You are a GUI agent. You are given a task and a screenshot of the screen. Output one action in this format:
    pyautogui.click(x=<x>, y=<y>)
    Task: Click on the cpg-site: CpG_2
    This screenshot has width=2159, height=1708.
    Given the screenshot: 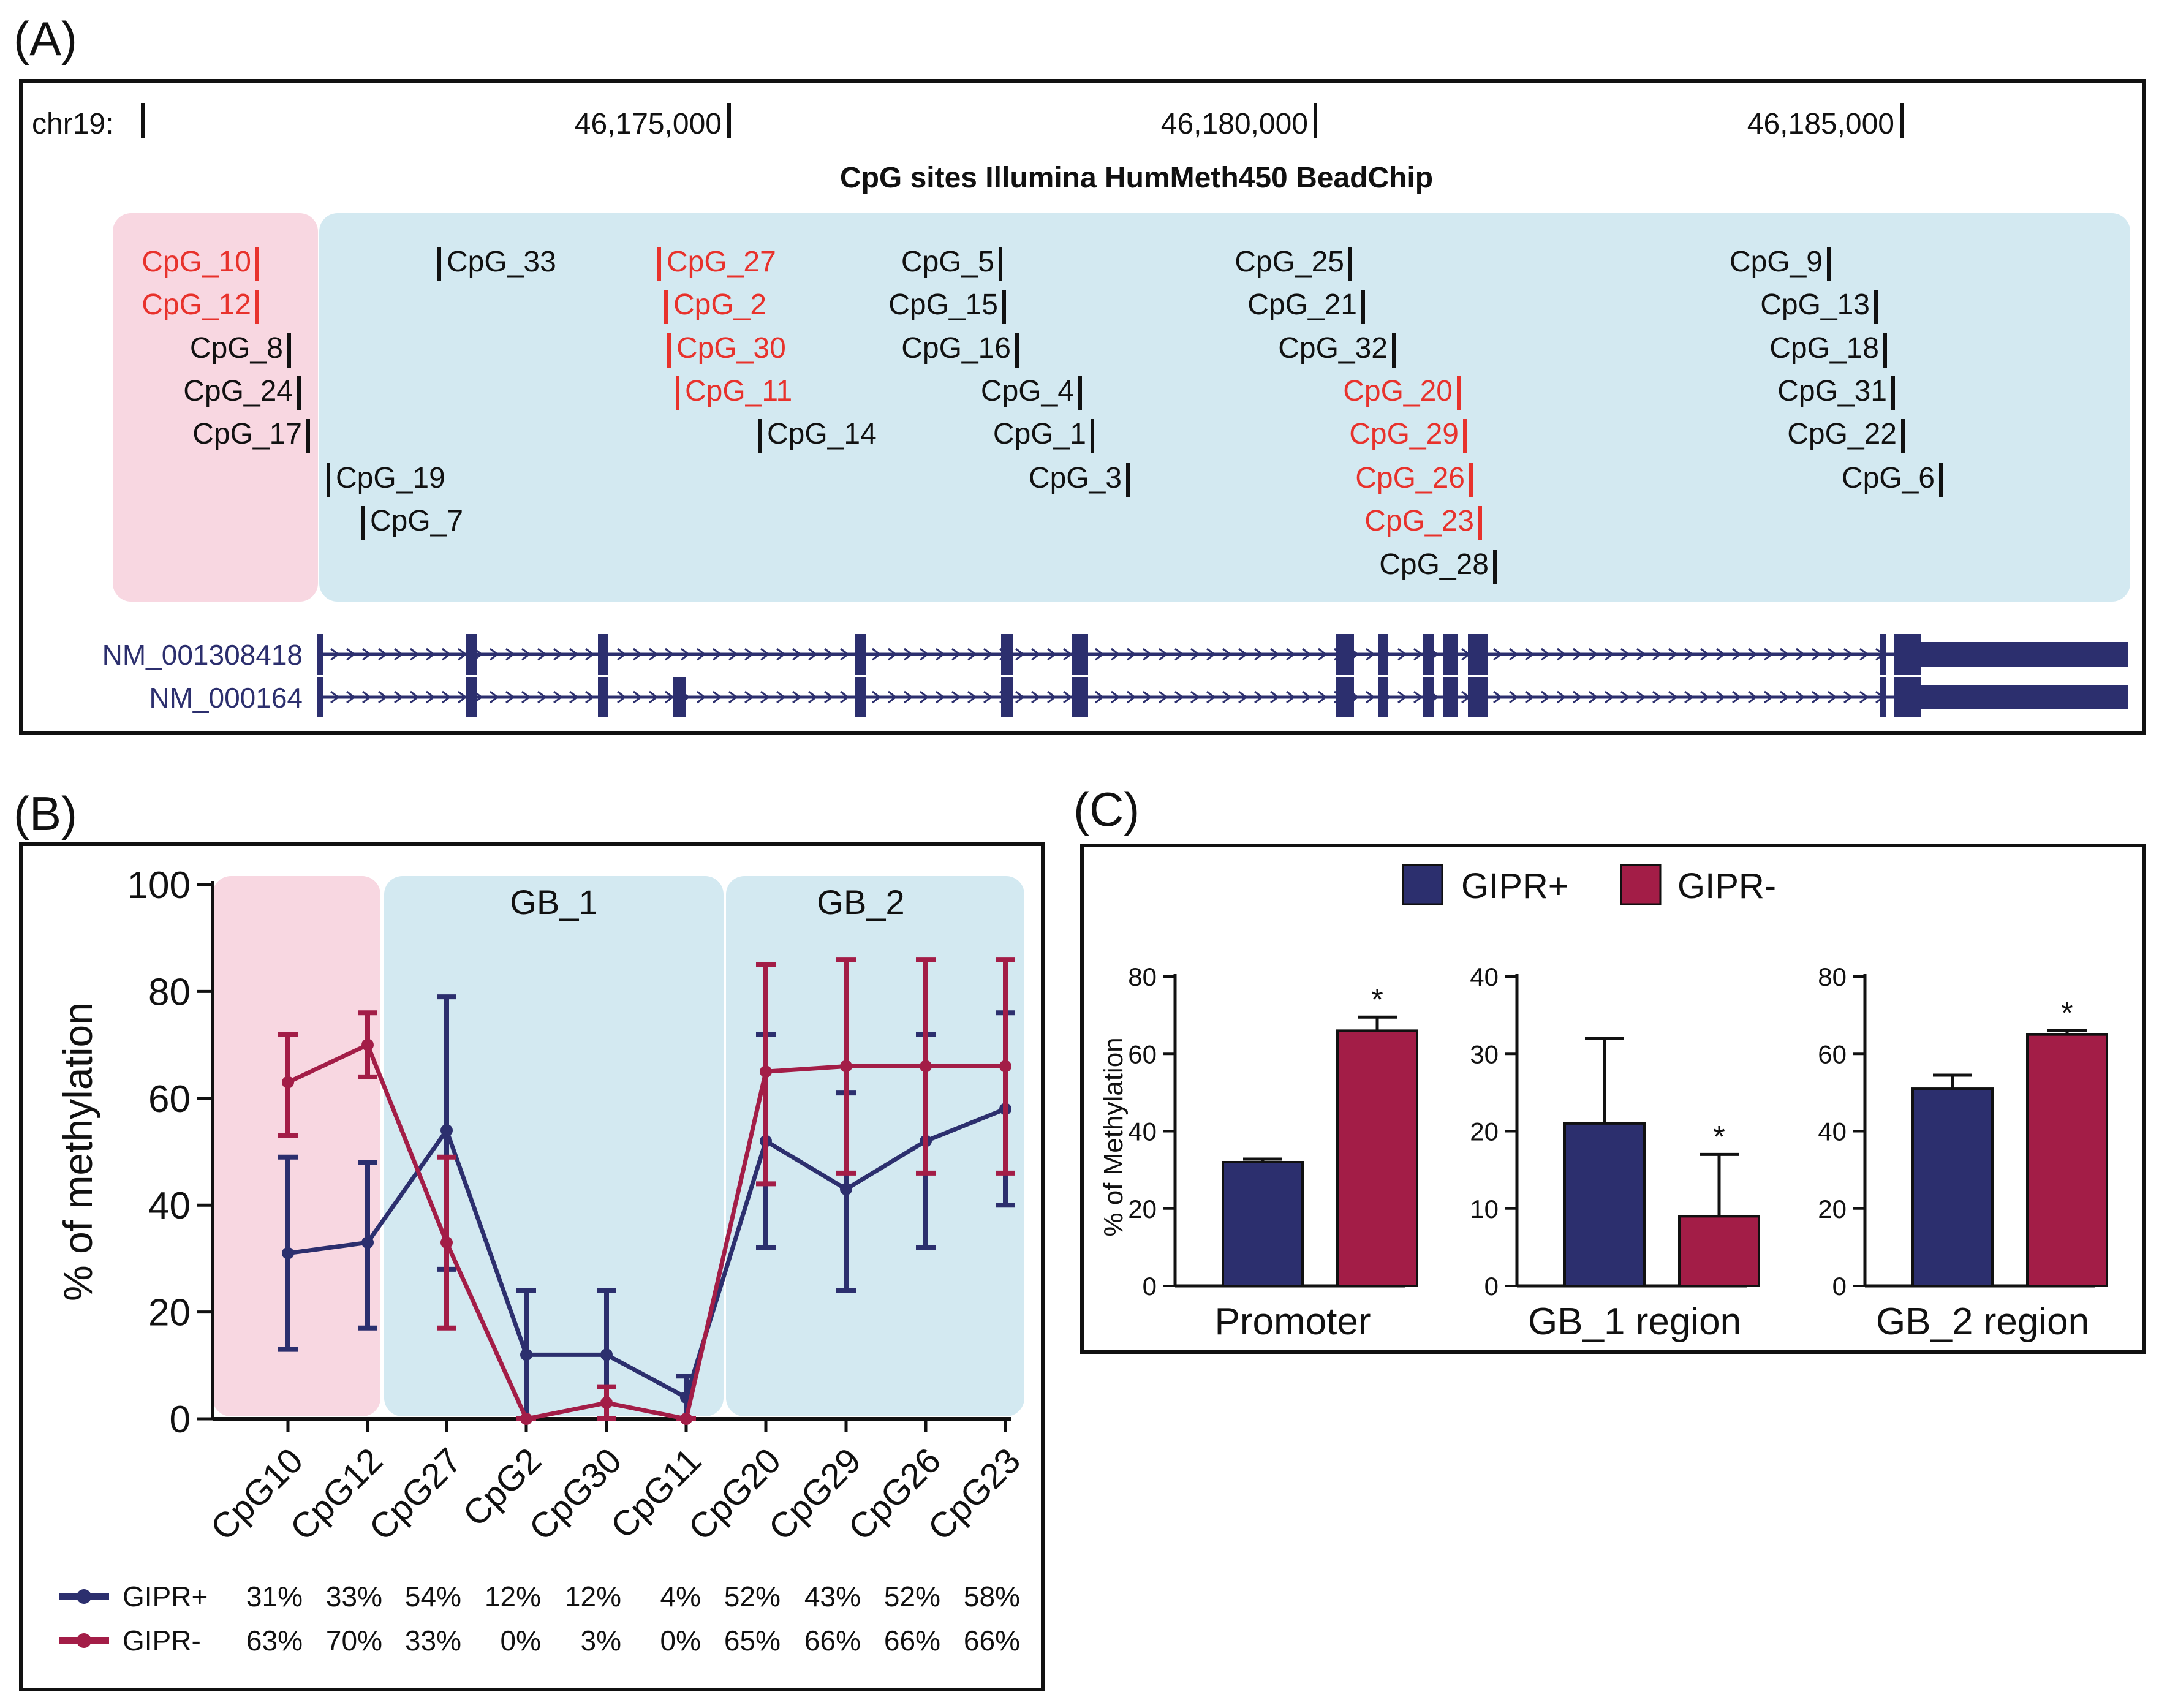 What is the action you would take?
    pyautogui.click(x=715, y=306)
    